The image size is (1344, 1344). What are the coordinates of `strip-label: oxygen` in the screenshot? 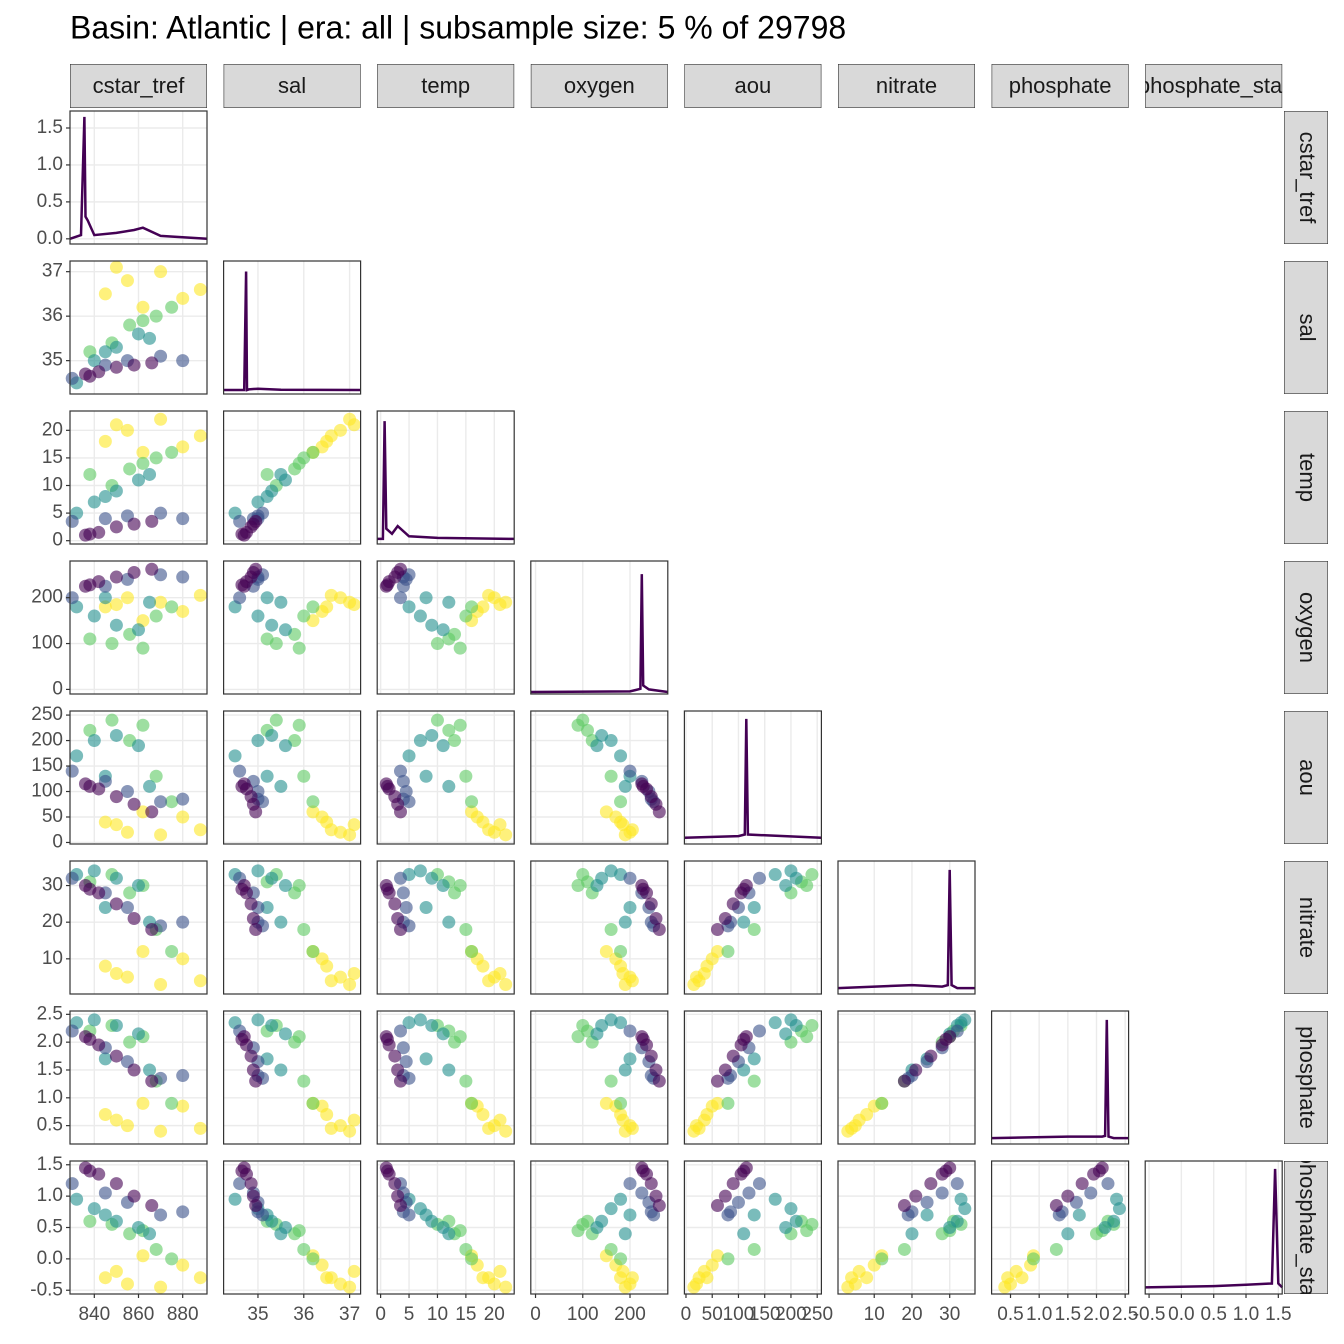 It's located at (599, 85).